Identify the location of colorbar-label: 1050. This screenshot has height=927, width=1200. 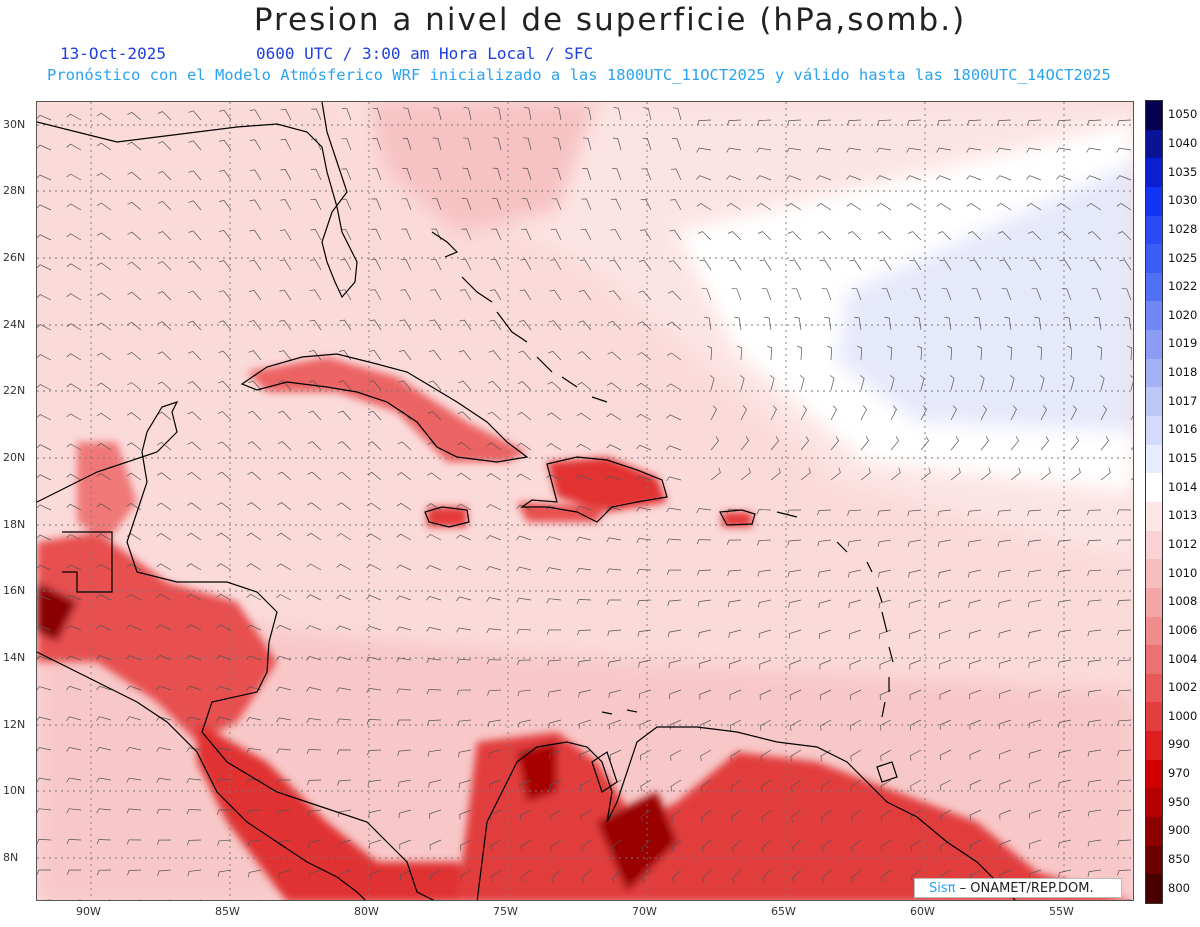
(1183, 114).